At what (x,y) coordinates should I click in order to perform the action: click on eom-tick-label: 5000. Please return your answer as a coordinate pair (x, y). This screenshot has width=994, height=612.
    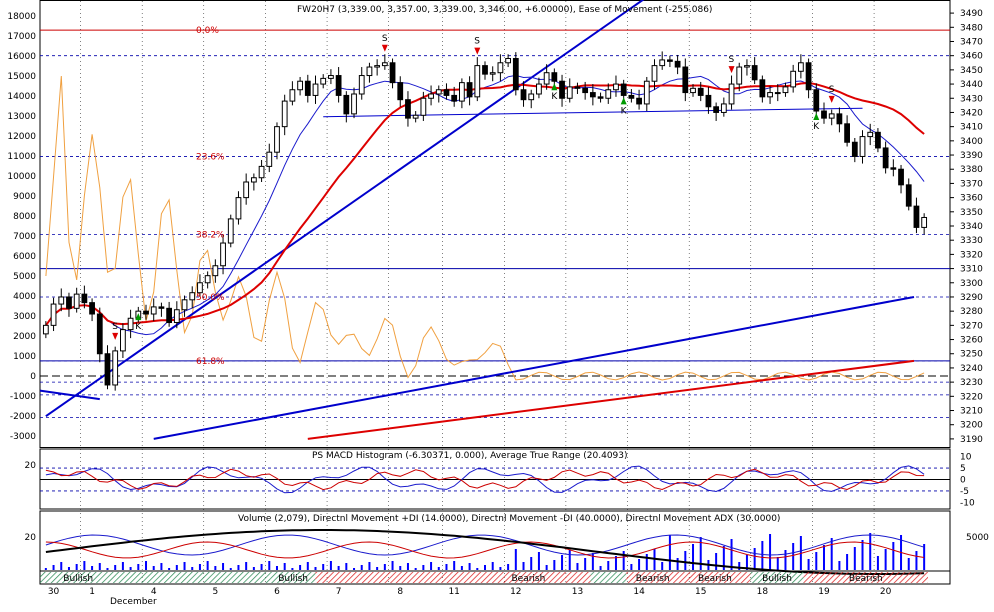
    Looking at the image, I should click on (24, 277).